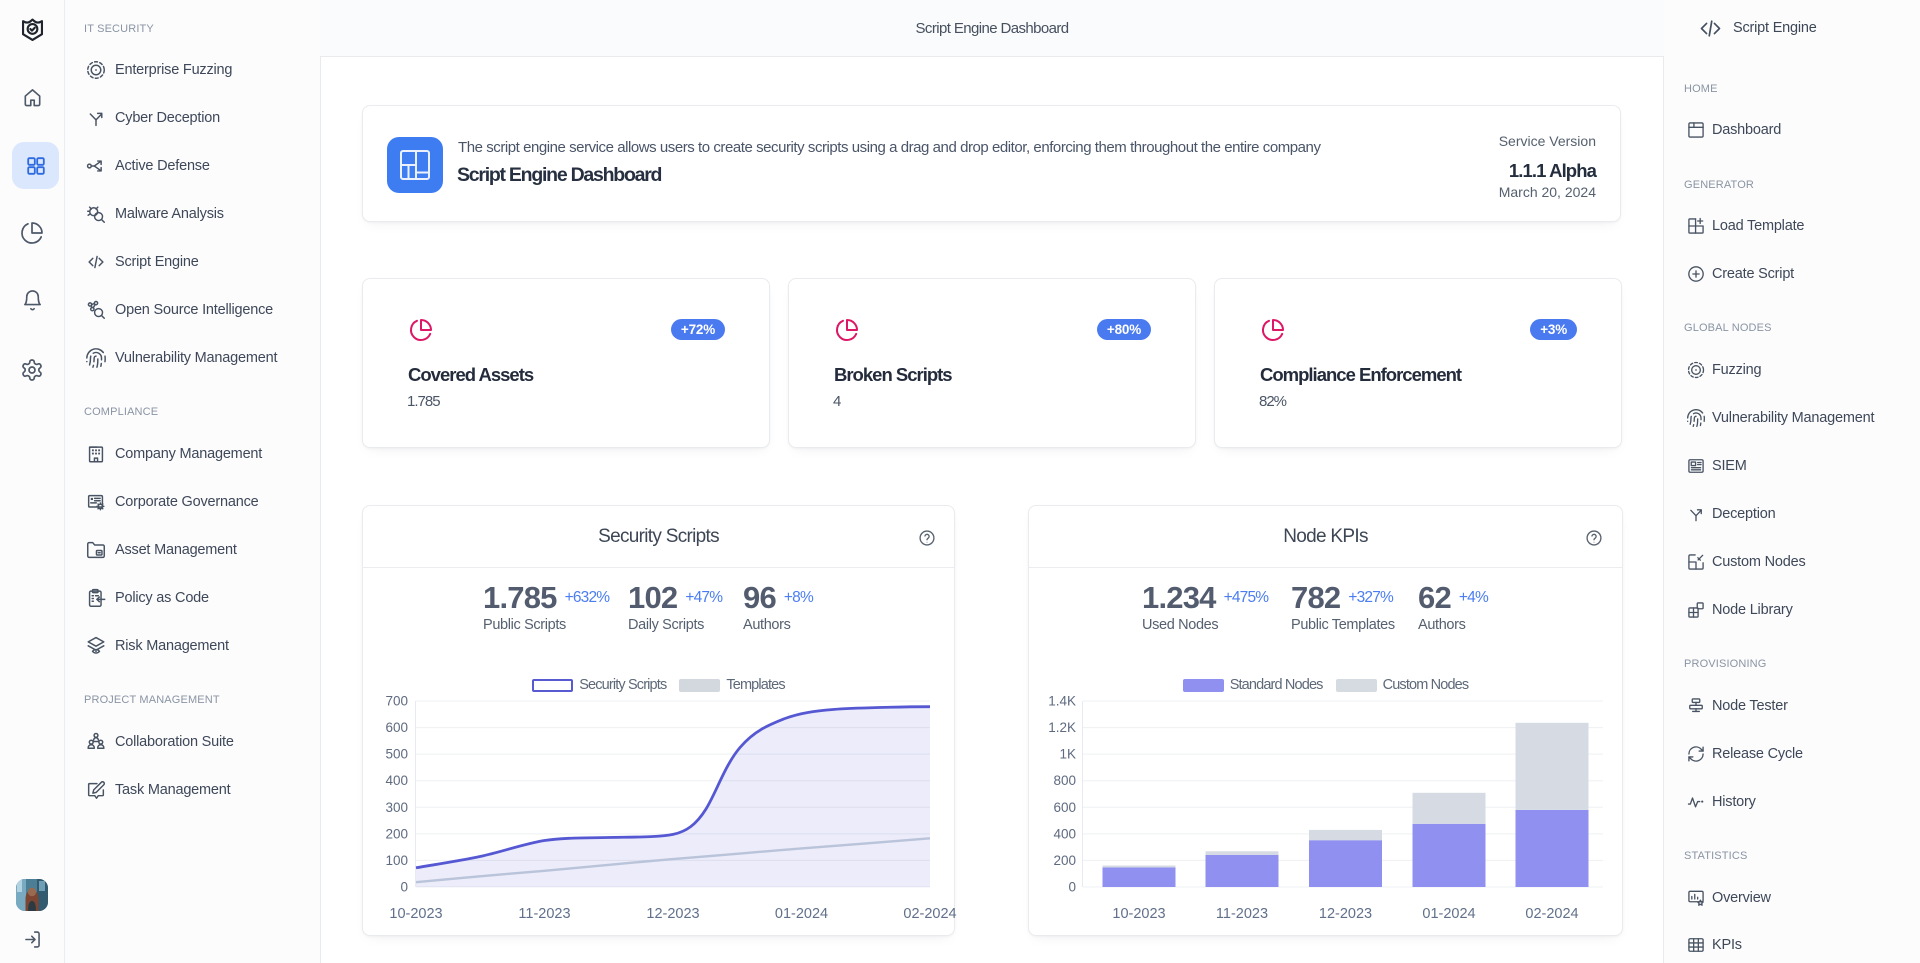 This screenshot has height=963, width=1920. What do you see at coordinates (1064, 780) in the screenshot?
I see `svg-text: 800` at bounding box center [1064, 780].